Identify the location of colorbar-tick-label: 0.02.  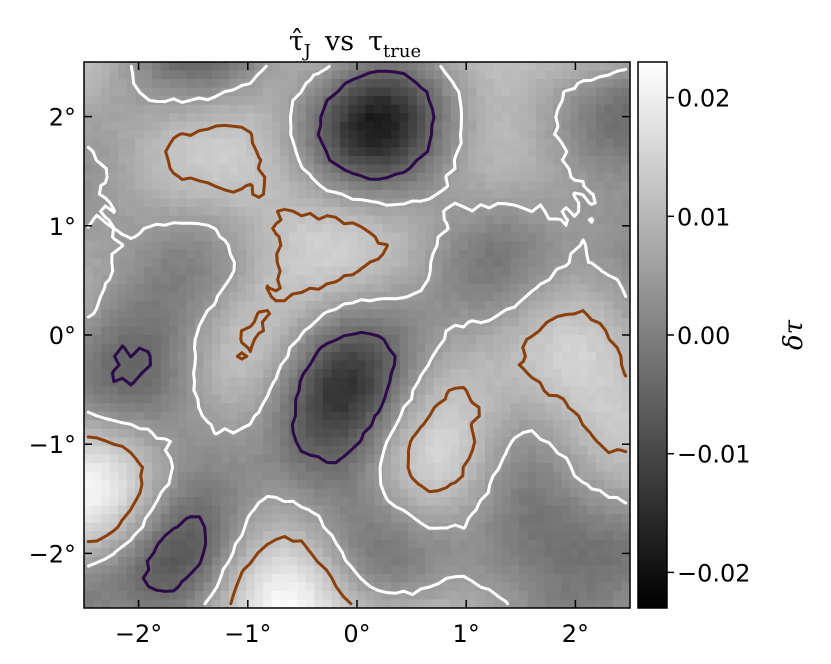
(703, 99).